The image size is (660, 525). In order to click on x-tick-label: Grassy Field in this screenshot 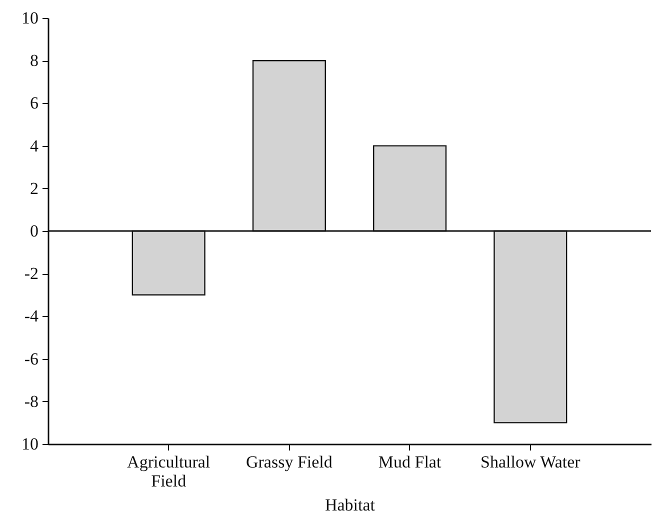, I will do `click(289, 462)`.